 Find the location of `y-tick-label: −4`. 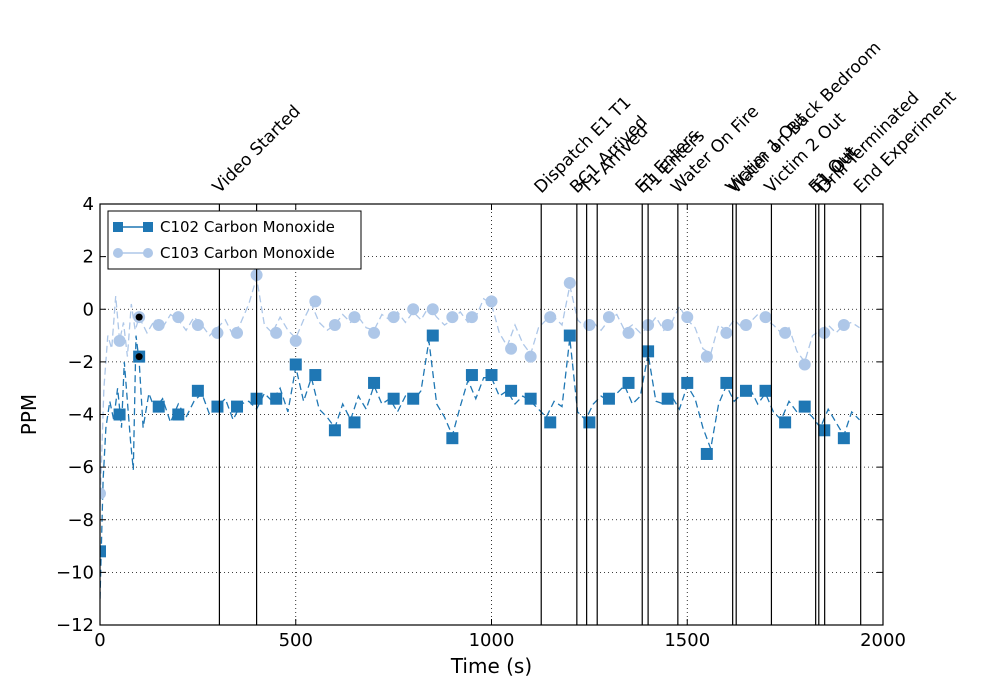

y-tick-label: −4 is located at coordinates (80, 415).